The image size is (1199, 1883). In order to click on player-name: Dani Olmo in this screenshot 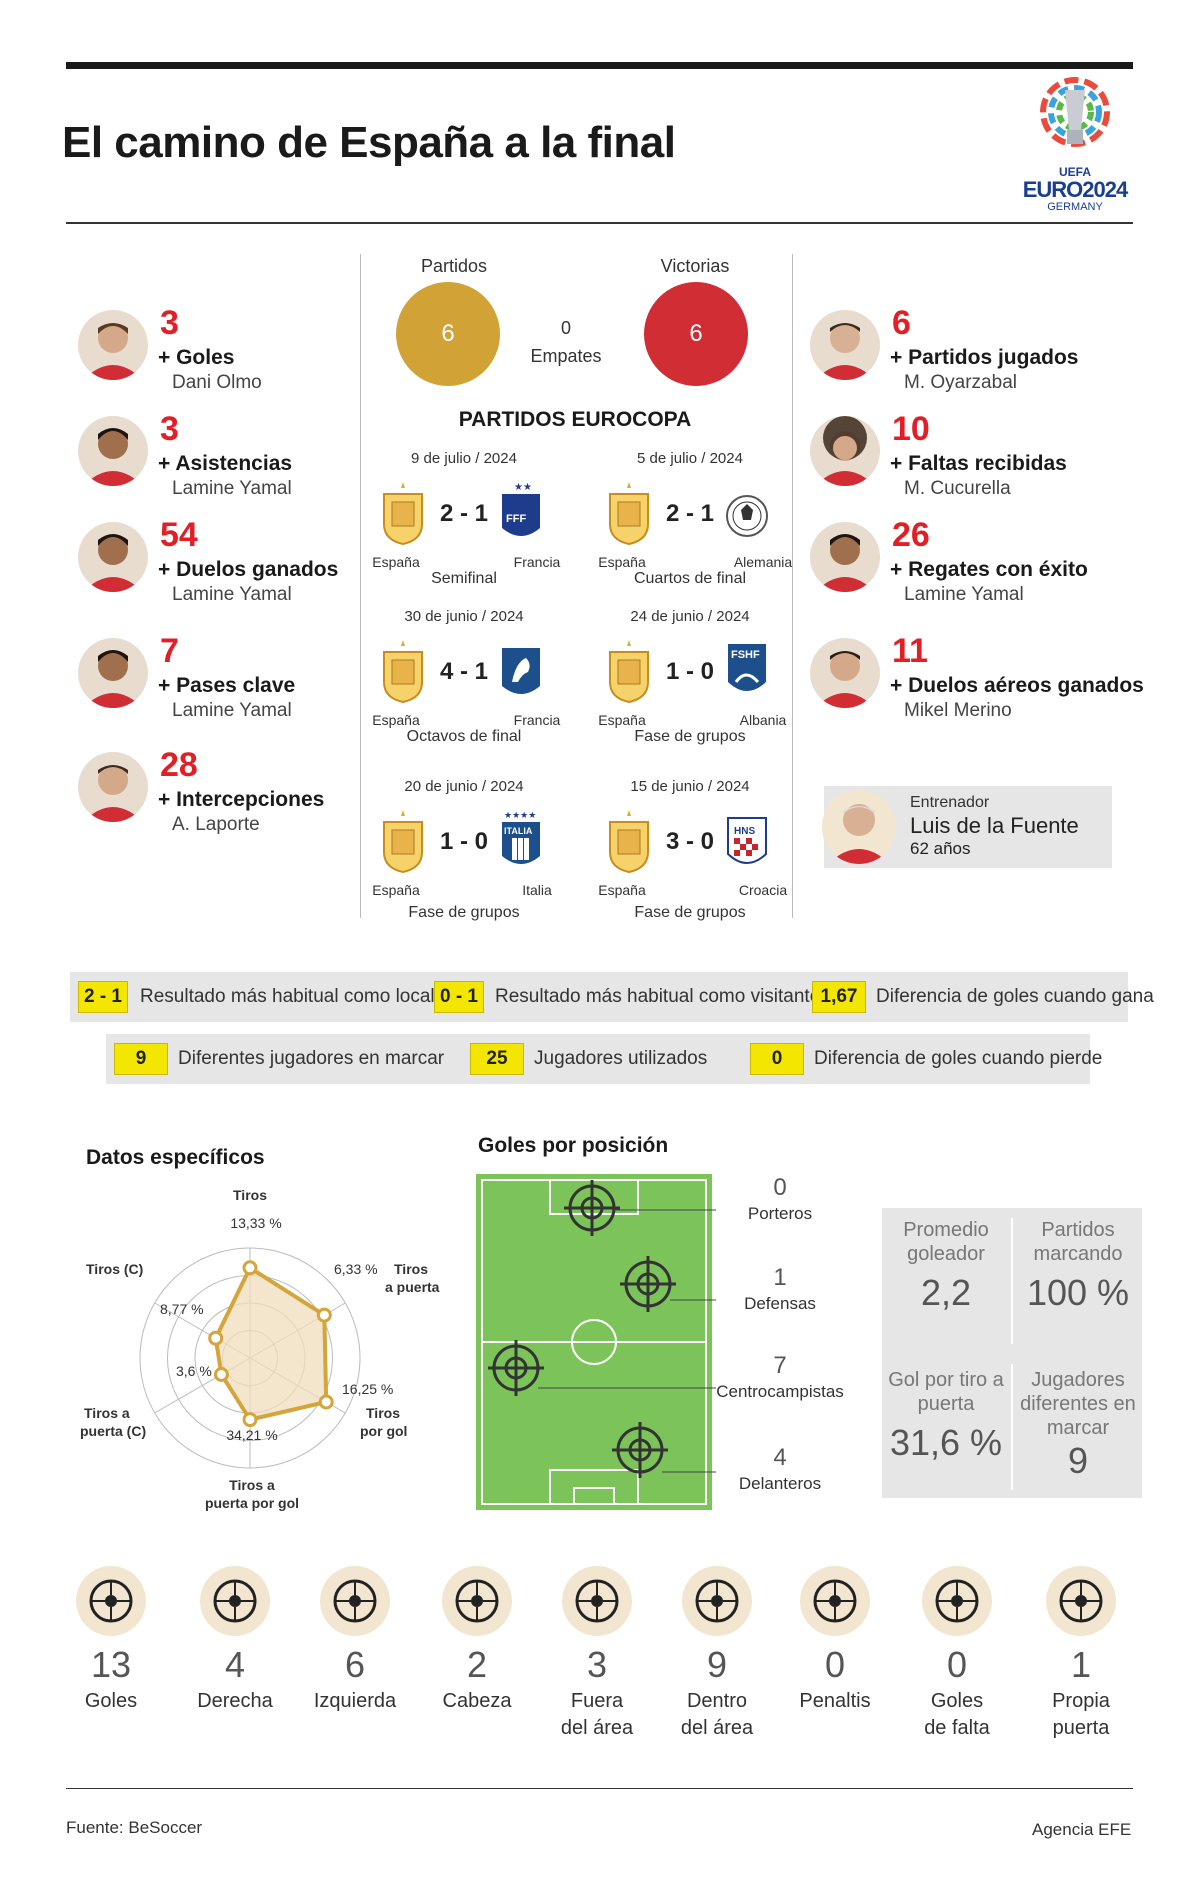, I will do `click(217, 382)`.